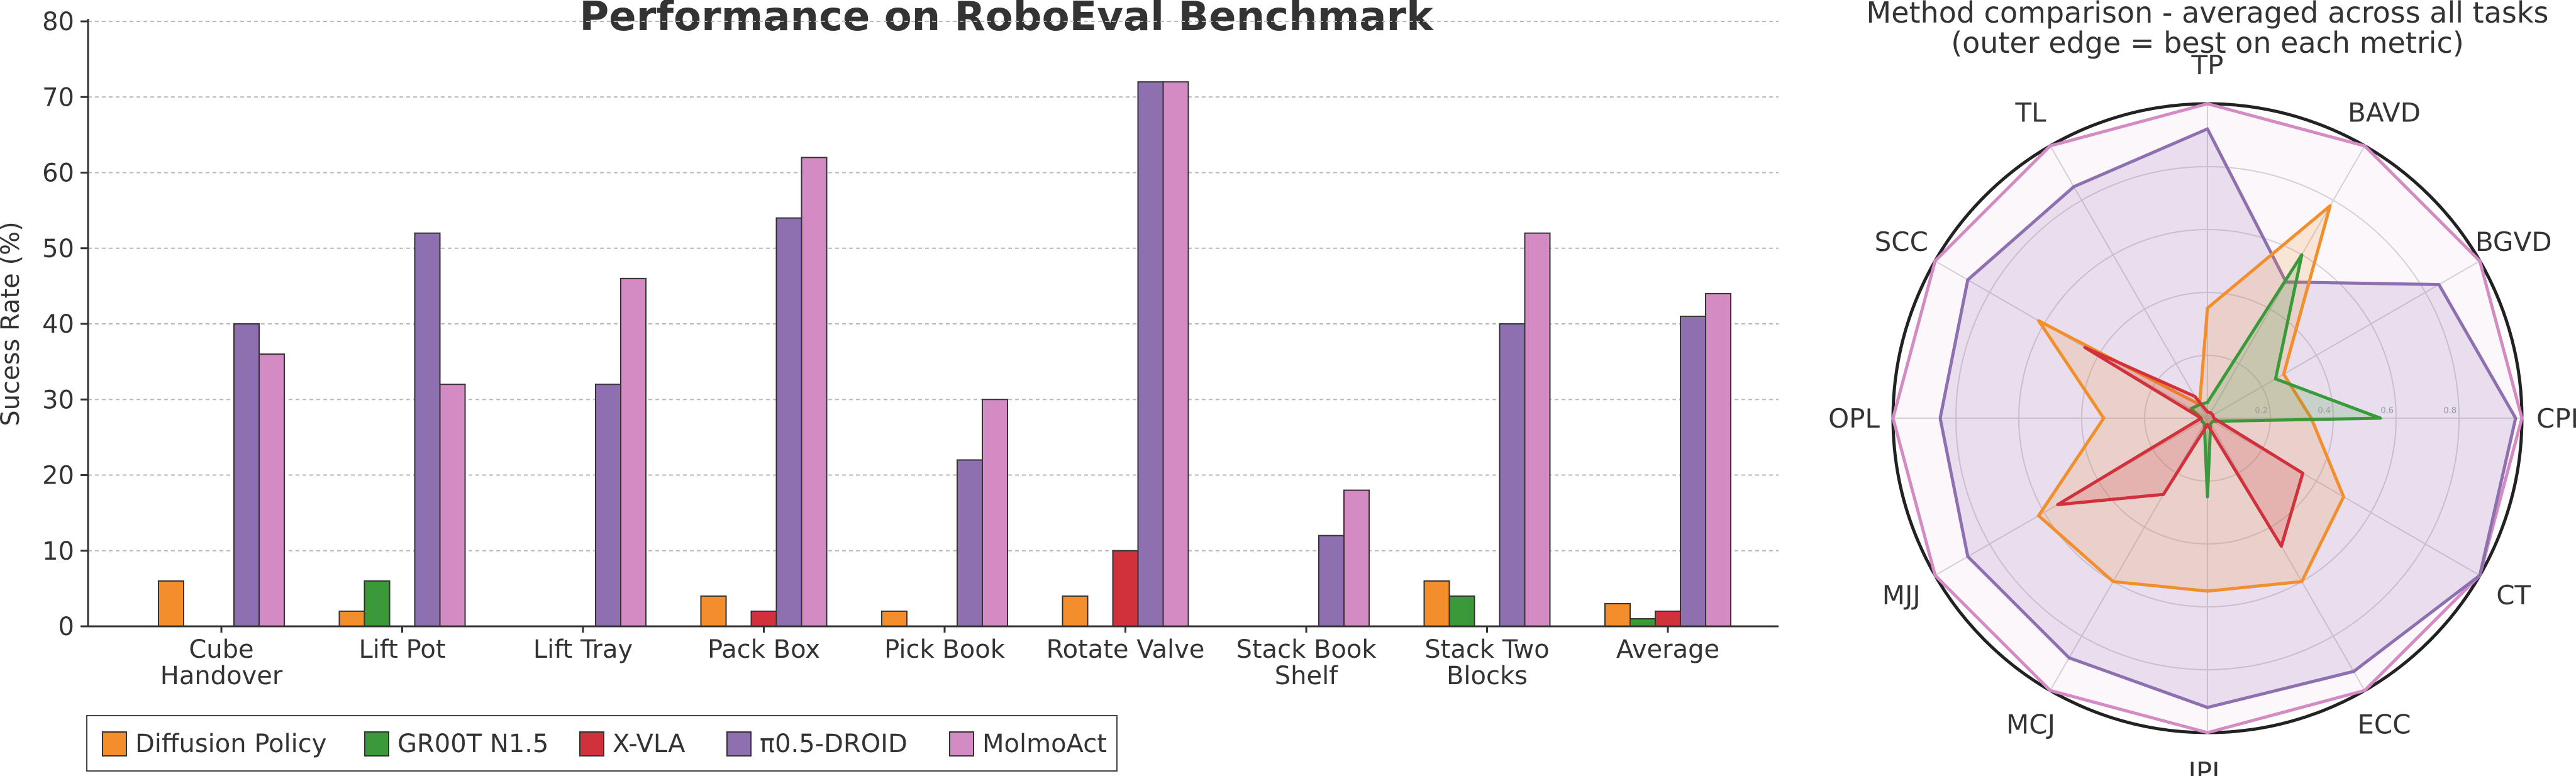 This screenshot has height=776, width=2576. I want to click on bar-chart-title: Performance on RoboEval Benchmark, so click(1006, 20).